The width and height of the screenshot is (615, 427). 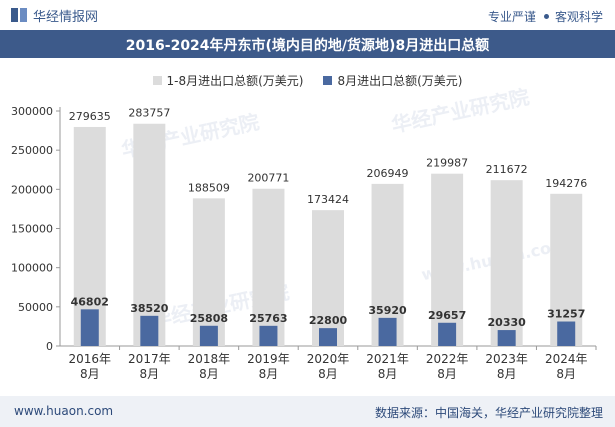 I want to click on slogan: 专业严谨 客观科学, so click(x=545, y=16).